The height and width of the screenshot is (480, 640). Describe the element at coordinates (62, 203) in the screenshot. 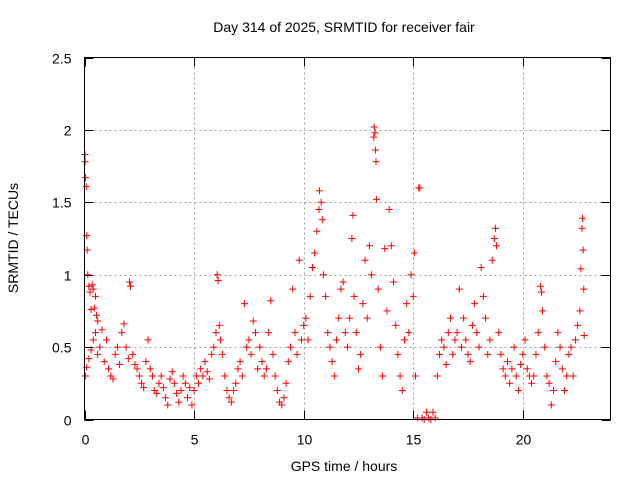

I see `y-tick-label: 1.5` at that location.